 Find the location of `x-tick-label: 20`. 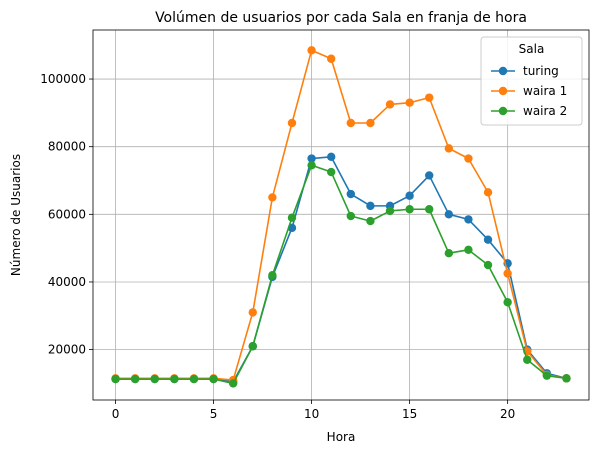

x-tick-label: 20 is located at coordinates (507, 414).